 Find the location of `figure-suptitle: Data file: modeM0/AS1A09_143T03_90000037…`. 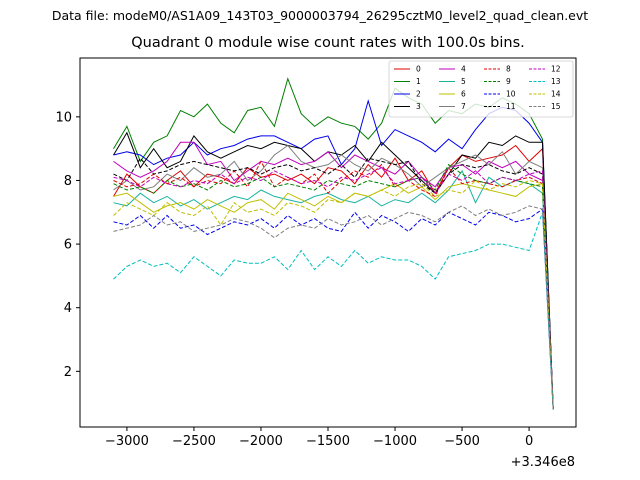

figure-suptitle: Data file: modeM0/AS1A09_143T03_90000037… is located at coordinates (320, 15).